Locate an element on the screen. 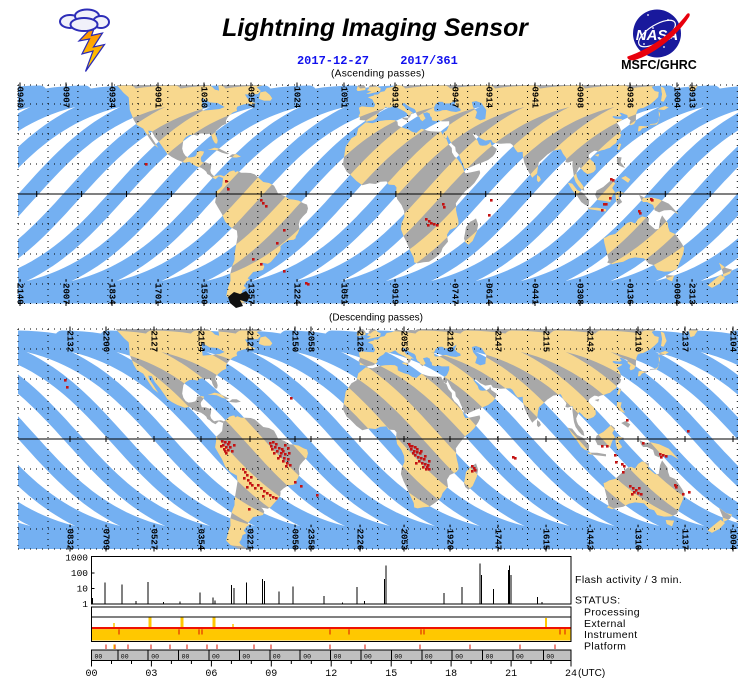 This screenshot has width=756, height=680. svg-text: -2226 is located at coordinates (360, 536).